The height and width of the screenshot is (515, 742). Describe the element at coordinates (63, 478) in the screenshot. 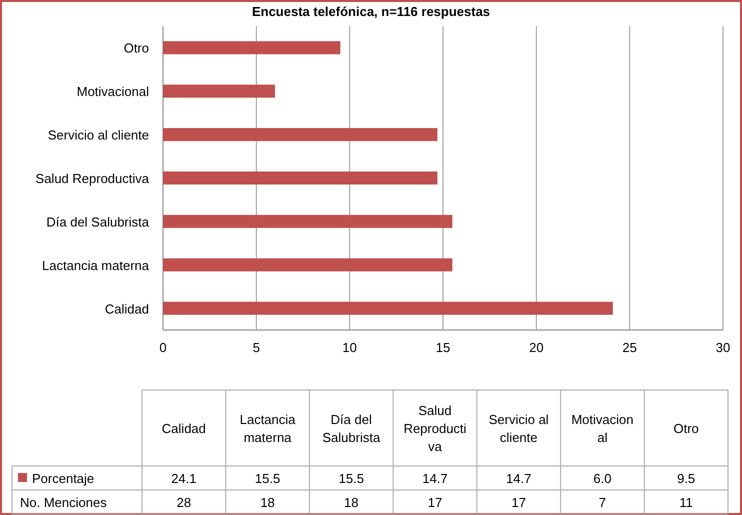

I see `legend-label: Porcentaje` at that location.